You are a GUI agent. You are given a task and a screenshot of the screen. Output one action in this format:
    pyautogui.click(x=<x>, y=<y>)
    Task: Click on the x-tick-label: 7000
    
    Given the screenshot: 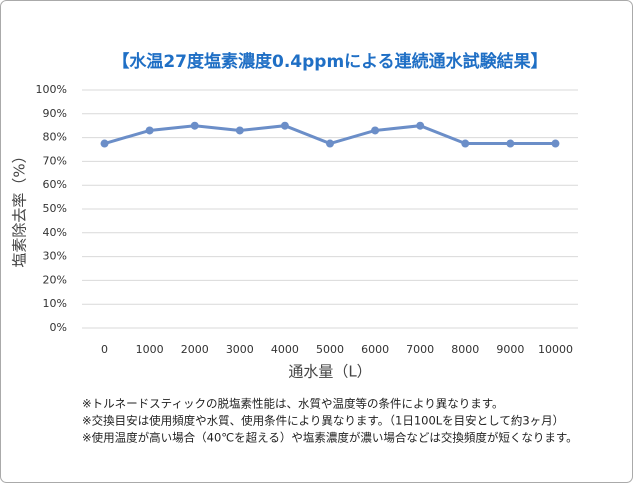 What is the action you would take?
    pyautogui.click(x=420, y=349)
    